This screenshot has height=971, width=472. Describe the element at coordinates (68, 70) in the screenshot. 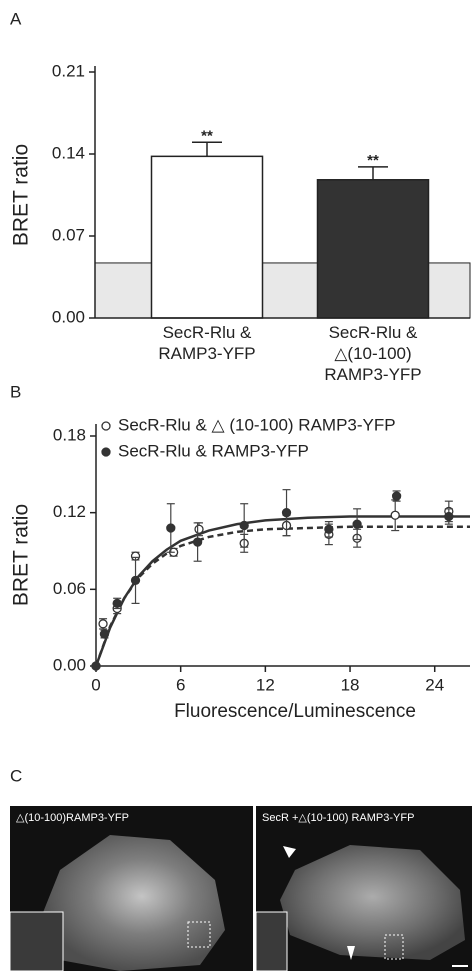

I see `y-tick-label: 0.21` at that location.